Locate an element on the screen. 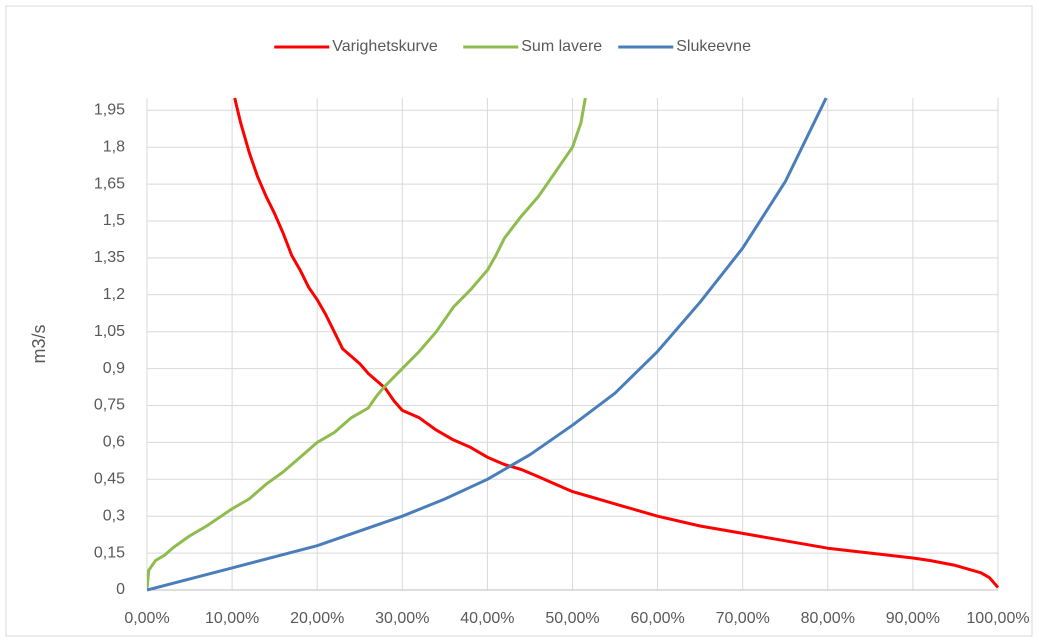 Image resolution: width=1039 pixels, height=643 pixels. y-tick-label: 0,75 is located at coordinates (109, 405).